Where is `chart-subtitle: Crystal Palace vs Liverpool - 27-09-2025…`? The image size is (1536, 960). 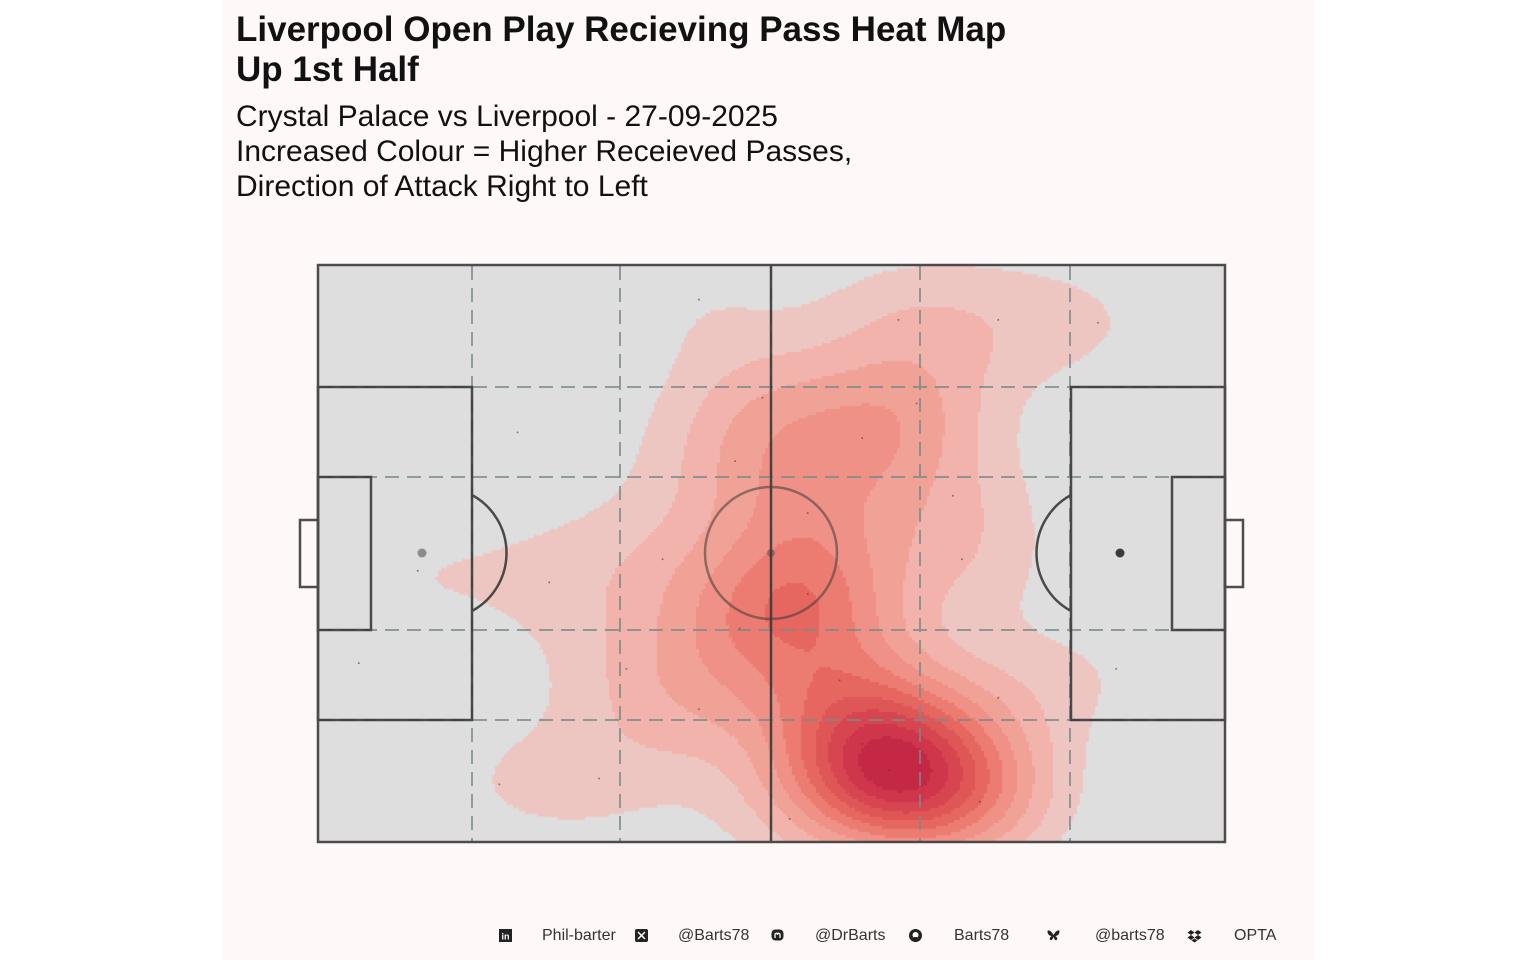 chart-subtitle: Crystal Palace vs Liverpool - 27-09-2025… is located at coordinates (544, 151).